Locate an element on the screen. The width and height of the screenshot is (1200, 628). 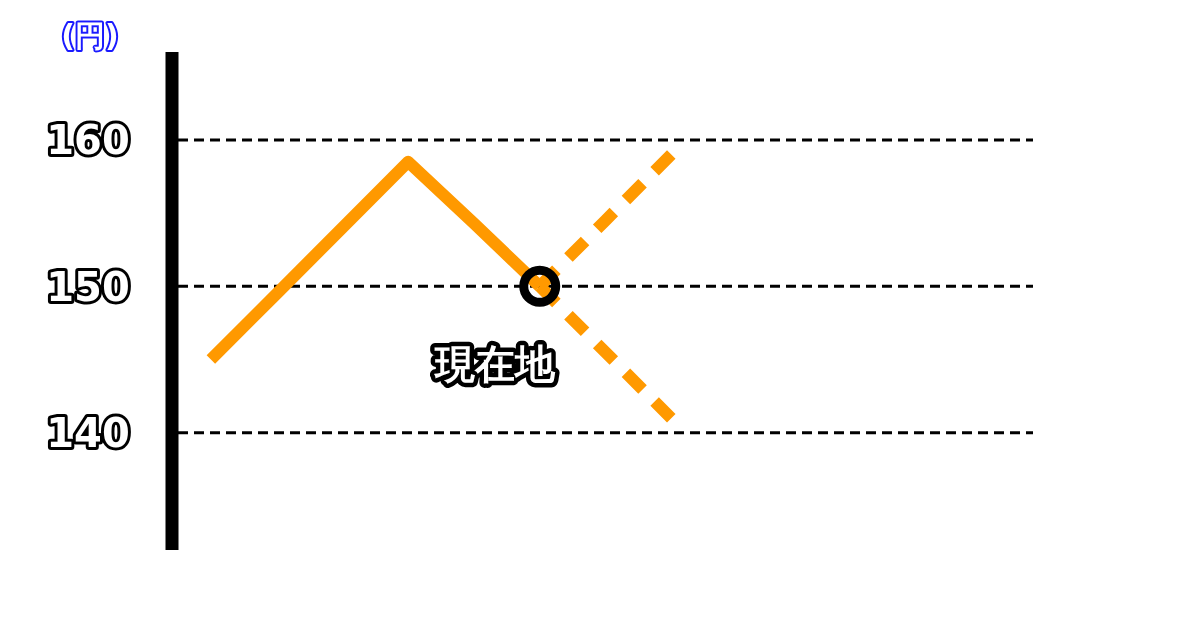
y-tick-label: 160 is located at coordinates (88, 140).